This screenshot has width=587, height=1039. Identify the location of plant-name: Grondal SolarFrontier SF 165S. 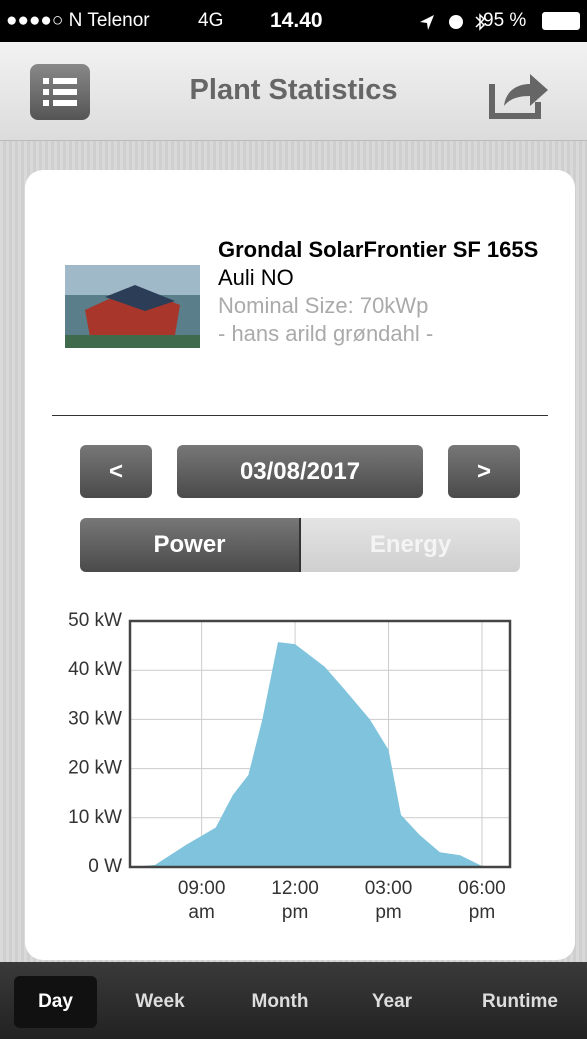
(378, 249).